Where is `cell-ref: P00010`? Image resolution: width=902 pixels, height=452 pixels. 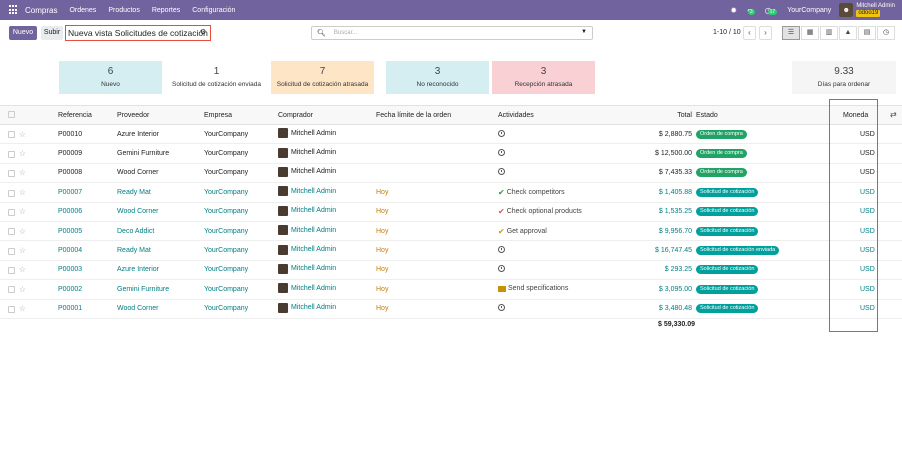
cell-ref: P00010 is located at coordinates (87, 134).